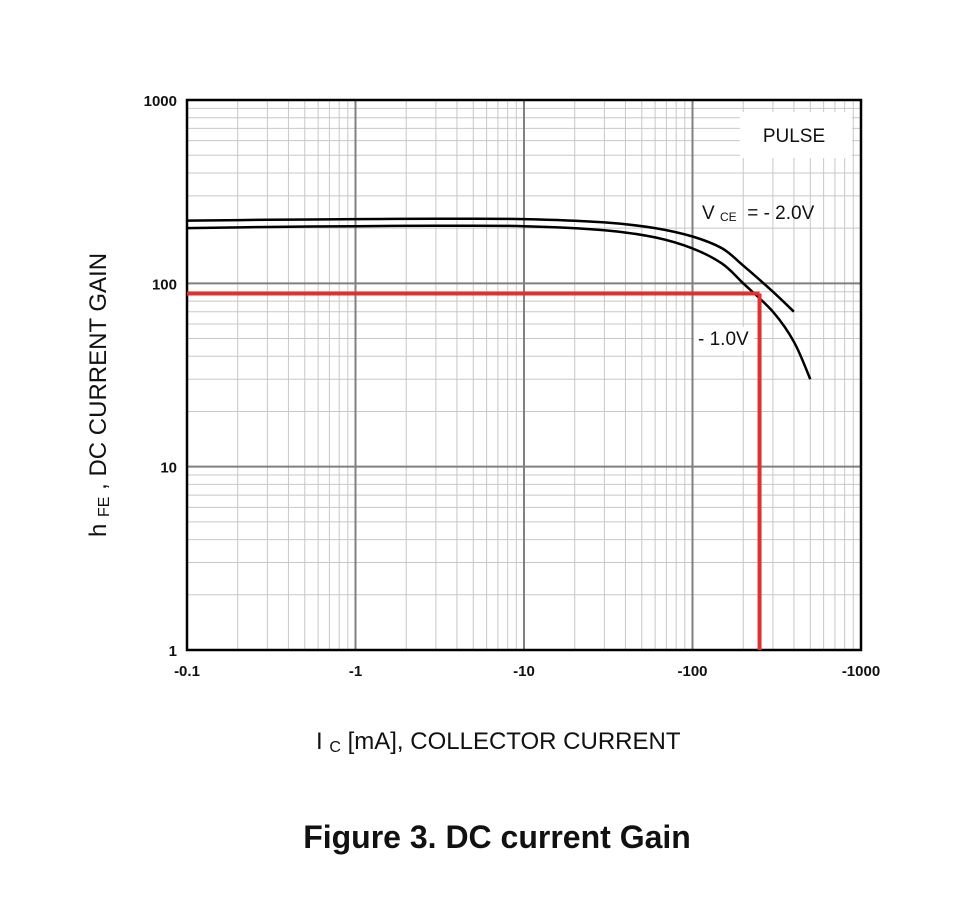 This screenshot has width=963, height=900. I want to click on y-tick-label: 1000, so click(160, 101).